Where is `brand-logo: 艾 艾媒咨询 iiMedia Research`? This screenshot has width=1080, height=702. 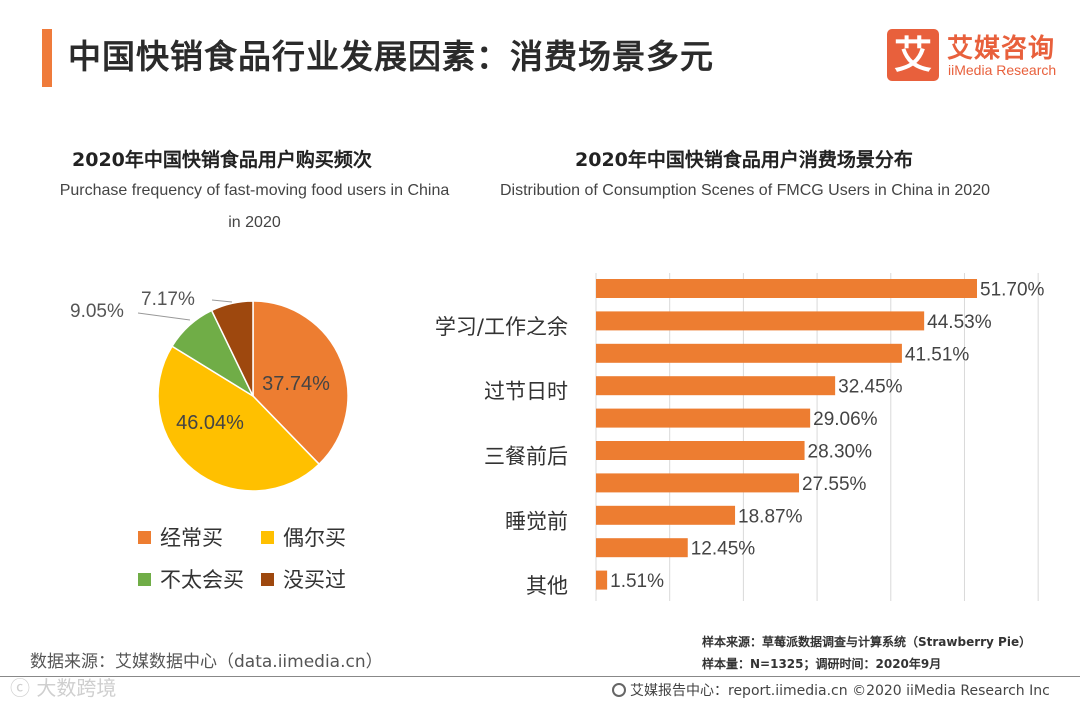 brand-logo: 艾 艾媒咨询 iiMedia Research is located at coordinates (974, 58).